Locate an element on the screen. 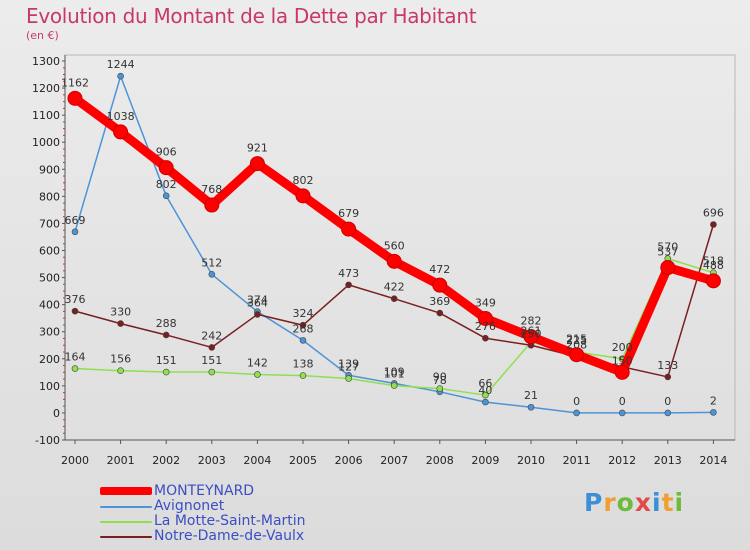 Image resolution: width=750 pixels, height=550 pixels. x-tick-label: 2002 is located at coordinates (166, 460).